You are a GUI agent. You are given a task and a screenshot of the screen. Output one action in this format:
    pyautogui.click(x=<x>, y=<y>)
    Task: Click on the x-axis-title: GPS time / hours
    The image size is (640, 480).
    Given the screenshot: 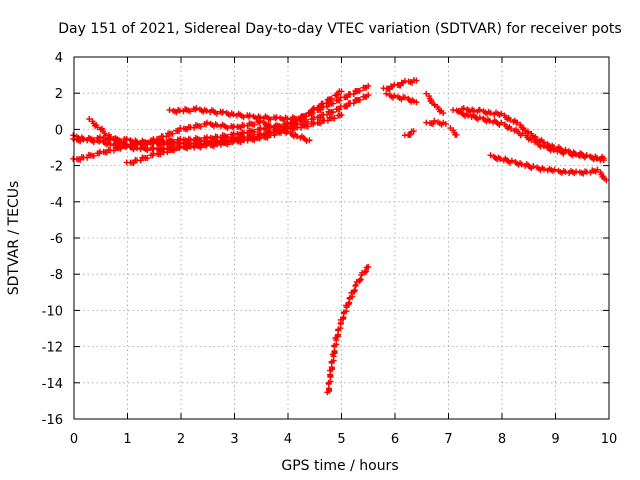 What is the action you would take?
    pyautogui.click(x=339, y=466)
    